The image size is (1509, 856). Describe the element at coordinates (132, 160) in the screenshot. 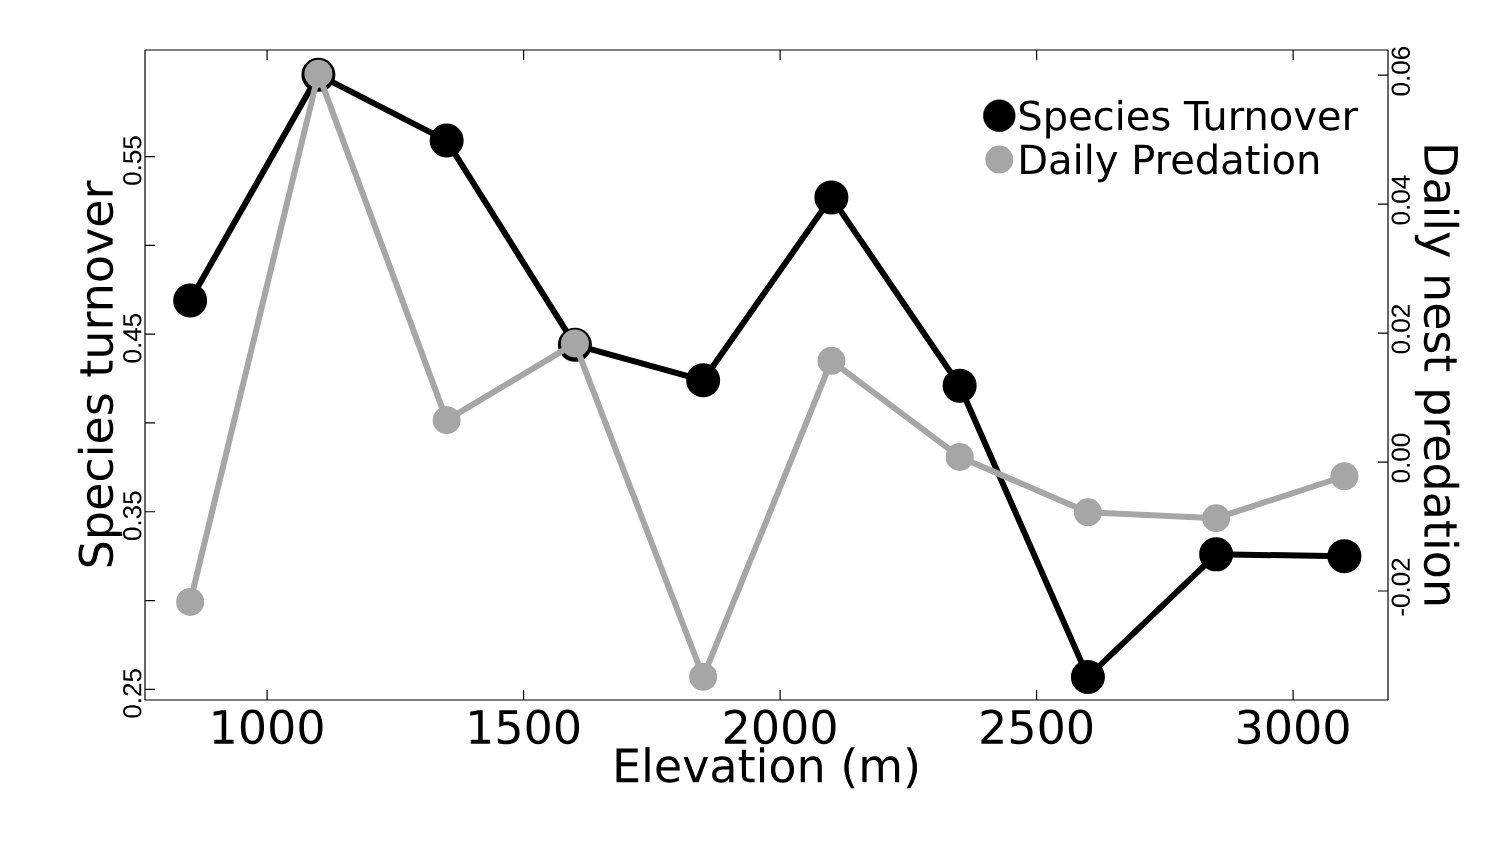

I see `y-tick-label: 0.55` at that location.